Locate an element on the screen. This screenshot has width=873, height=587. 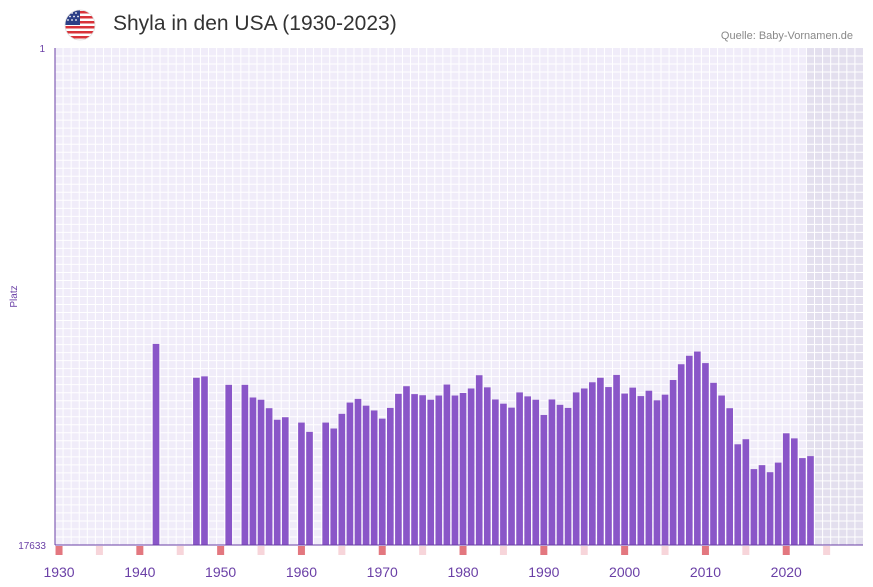
bar-1994 is located at coordinates (576, 468).